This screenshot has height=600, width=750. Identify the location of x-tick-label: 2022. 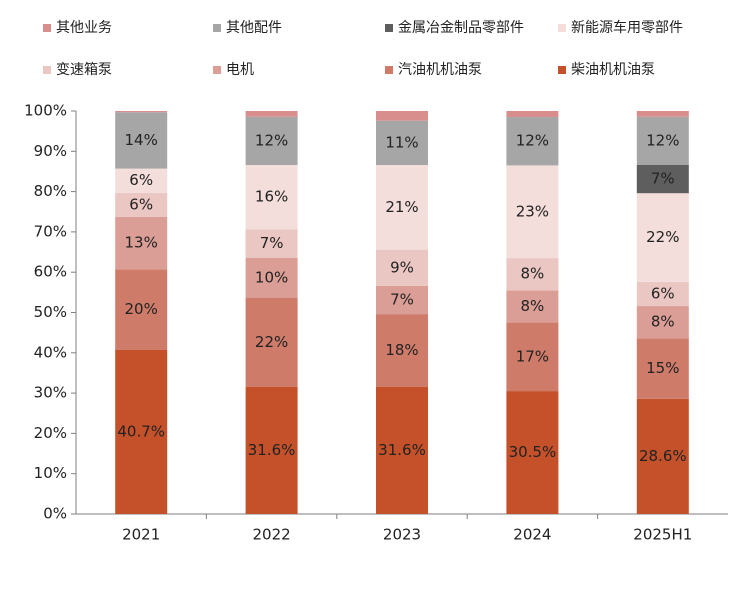
(272, 535).